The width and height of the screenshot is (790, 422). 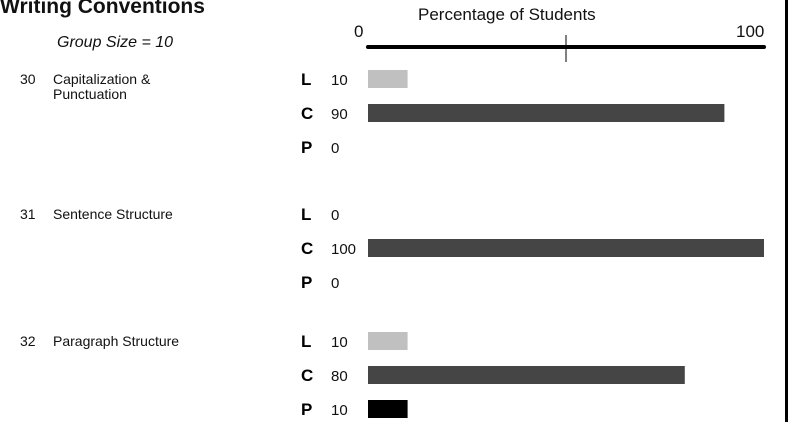 I want to click on axis-title: Percentage of Students, so click(x=507, y=14).